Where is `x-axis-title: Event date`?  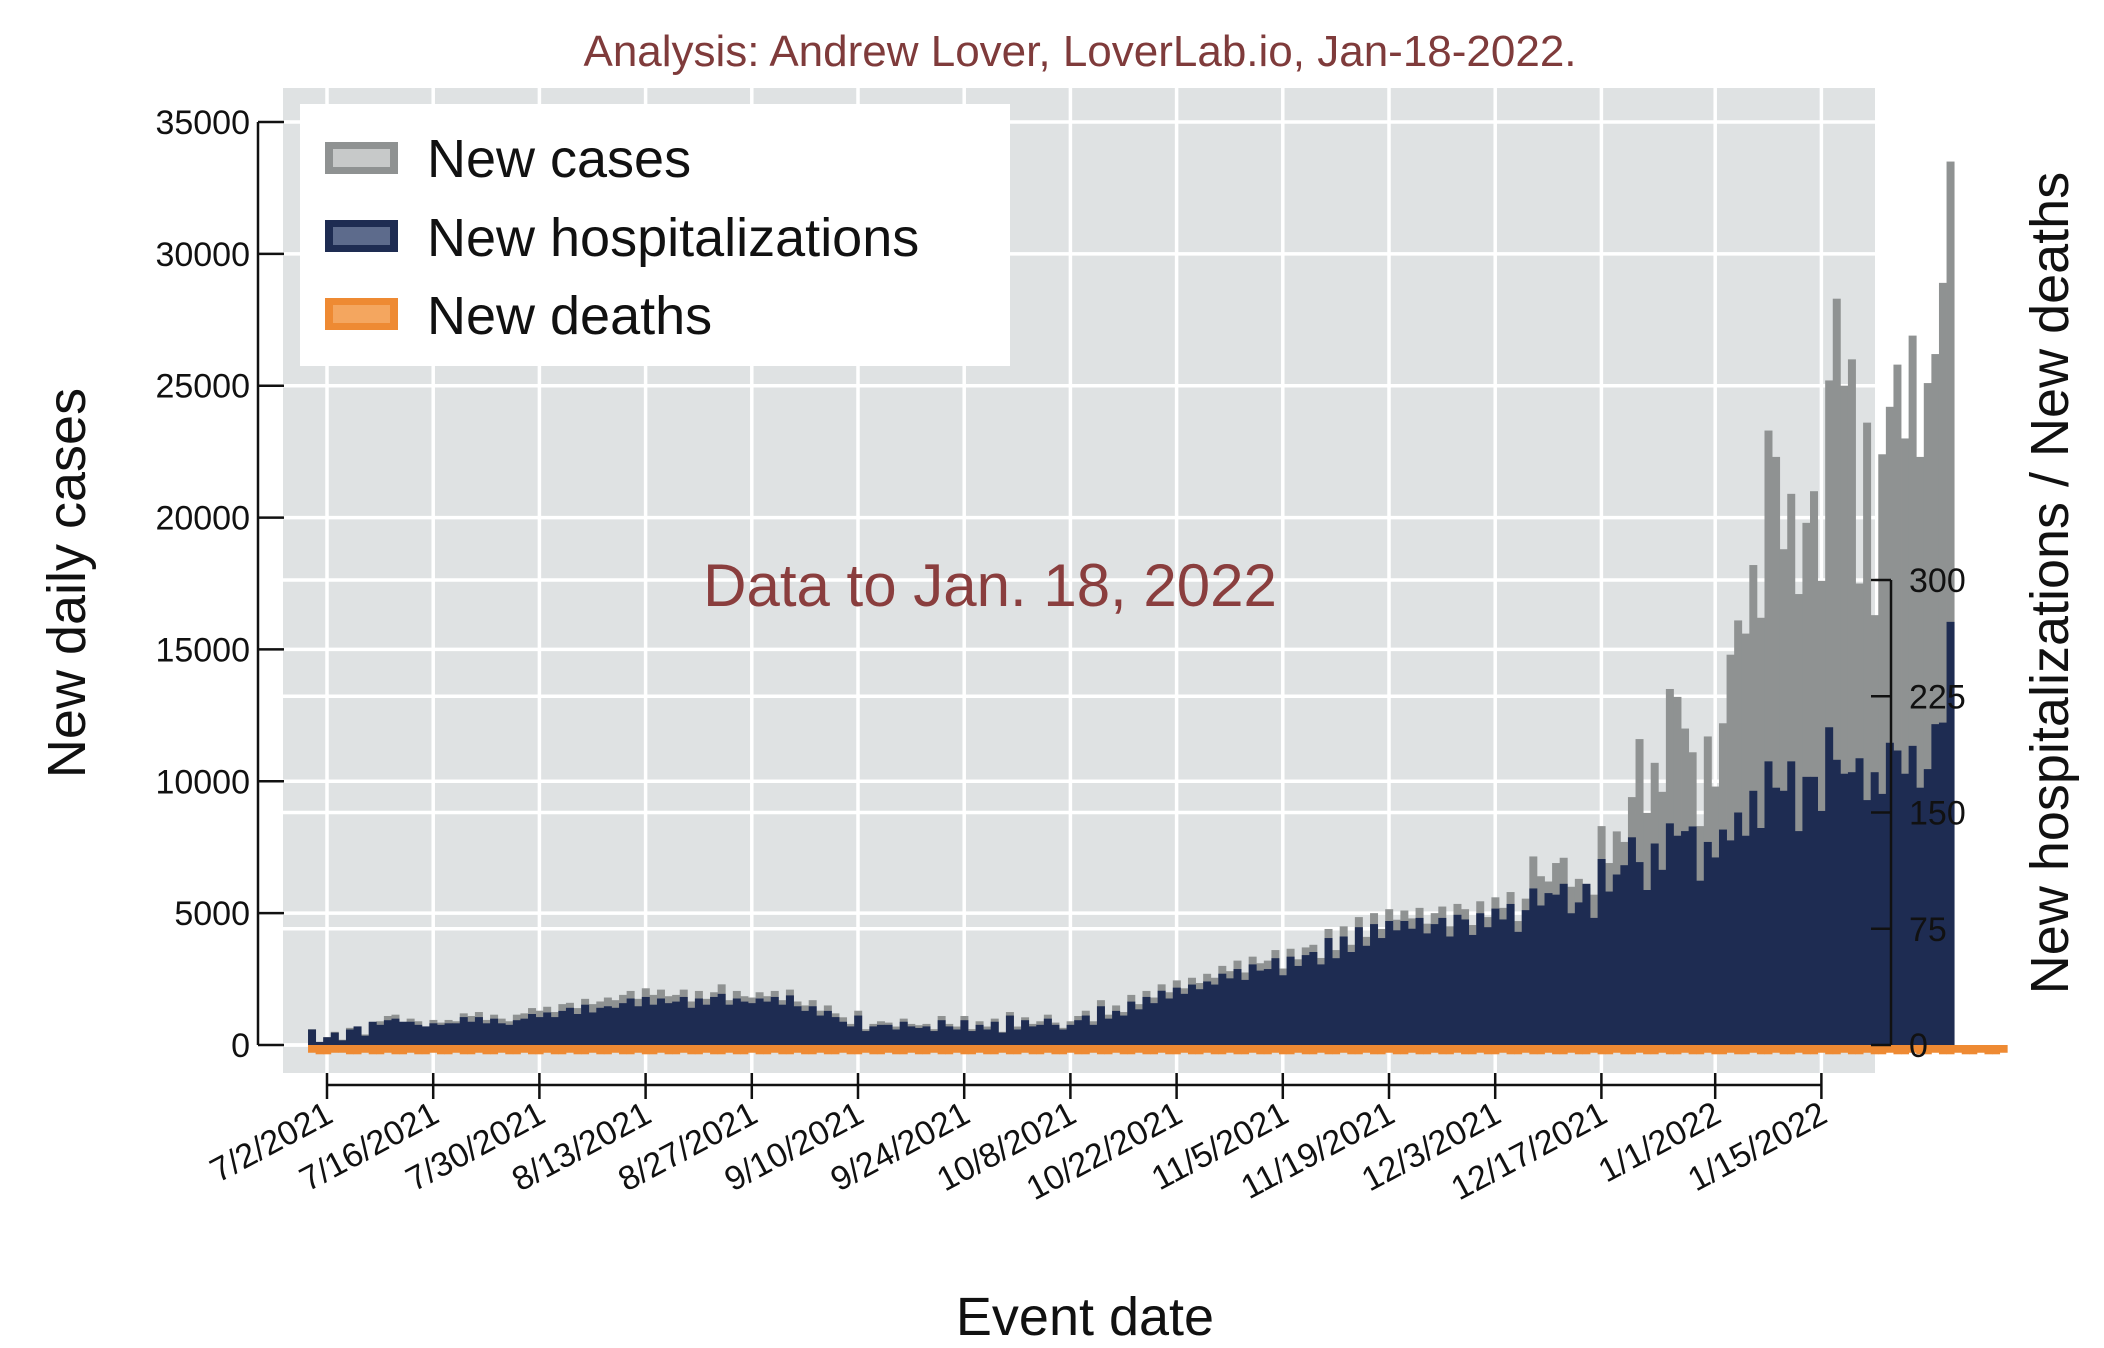 x-axis-title: Event date is located at coordinates (1085, 1317).